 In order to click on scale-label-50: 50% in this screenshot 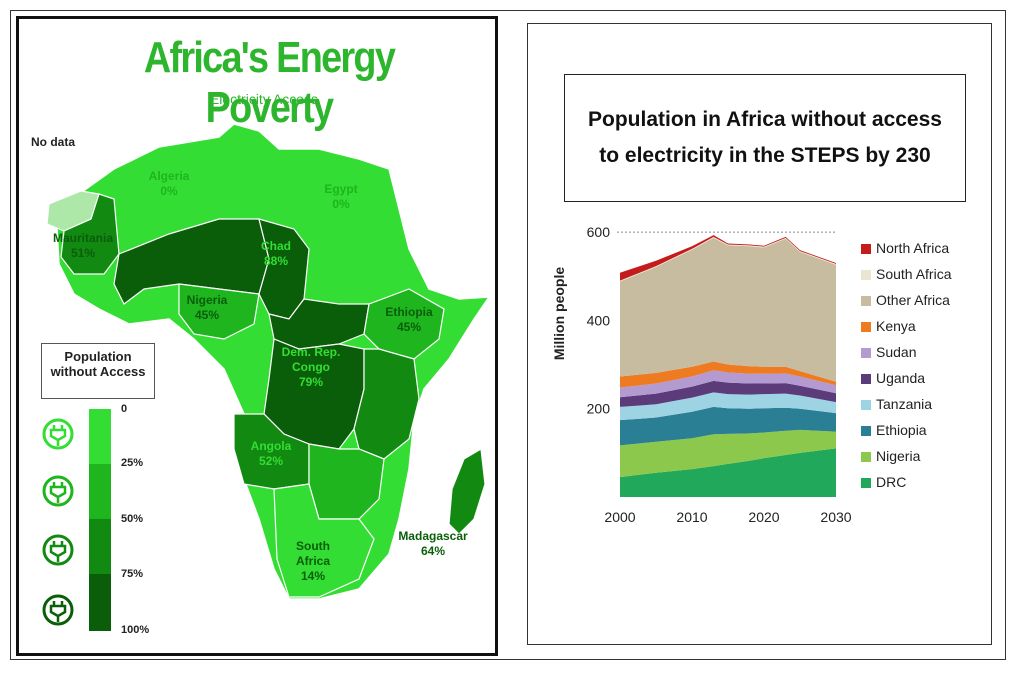, I will do `click(132, 519)`.